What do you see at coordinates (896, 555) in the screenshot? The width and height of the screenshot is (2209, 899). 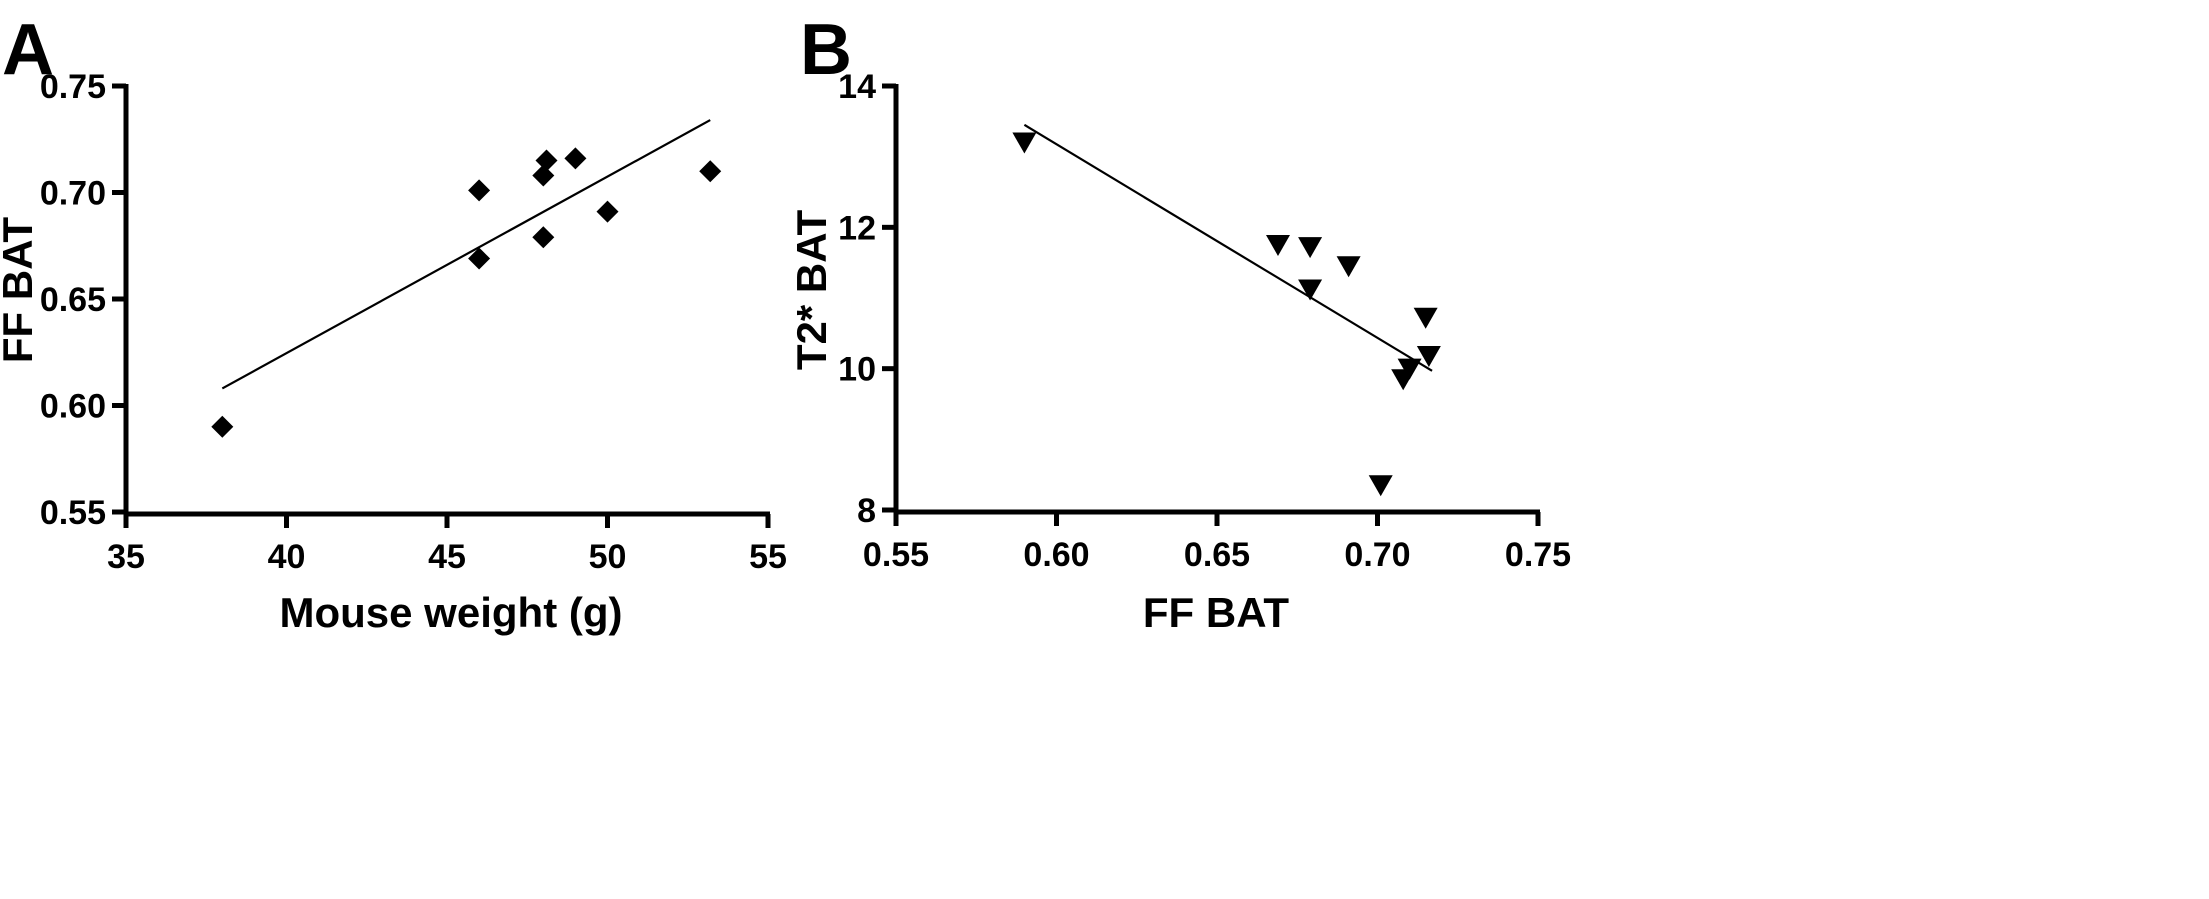 I see `panel-b-x-tick-label: 0.55` at bounding box center [896, 555].